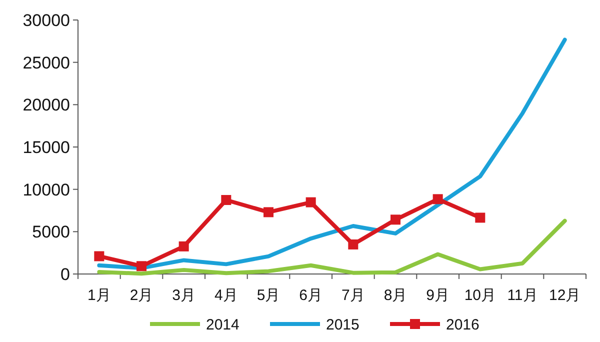 This screenshot has height=342, width=600. I want to click on x-tick-label: 10月, so click(480, 295).